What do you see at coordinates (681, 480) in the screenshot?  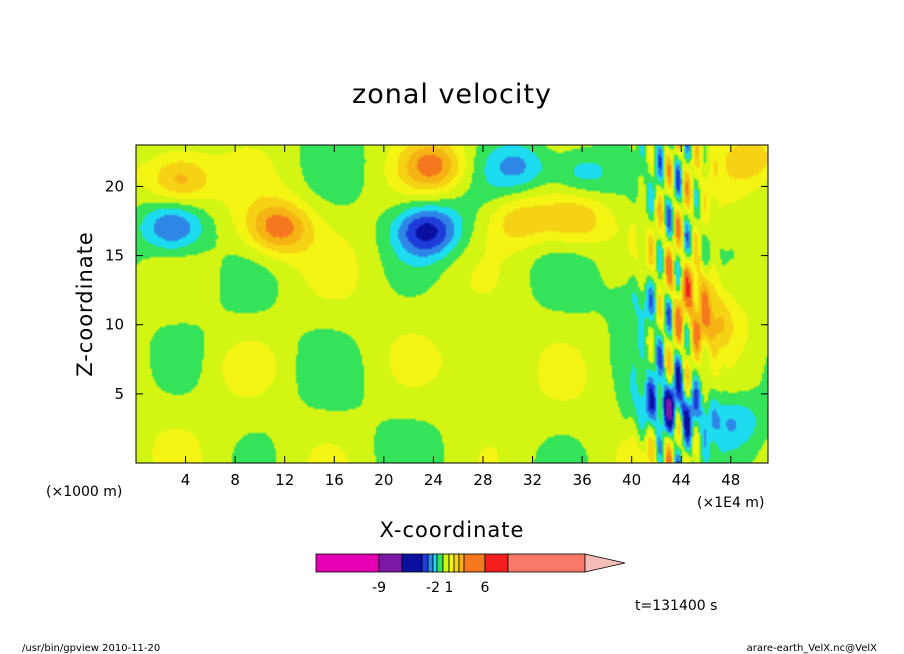 I see `x-tick-label: 44` at bounding box center [681, 480].